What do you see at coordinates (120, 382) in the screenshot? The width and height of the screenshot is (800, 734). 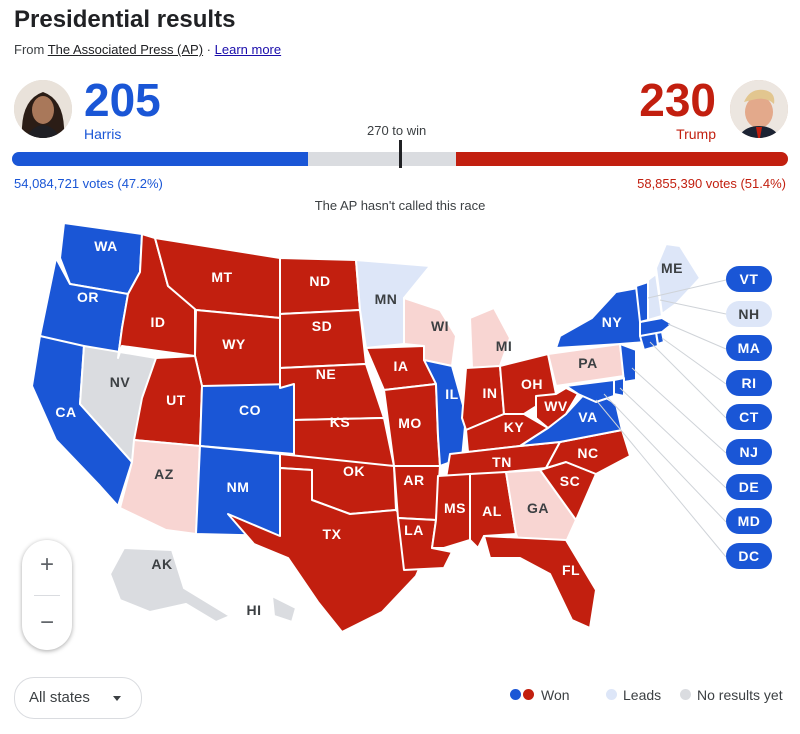 I see `label-nv: NV` at bounding box center [120, 382].